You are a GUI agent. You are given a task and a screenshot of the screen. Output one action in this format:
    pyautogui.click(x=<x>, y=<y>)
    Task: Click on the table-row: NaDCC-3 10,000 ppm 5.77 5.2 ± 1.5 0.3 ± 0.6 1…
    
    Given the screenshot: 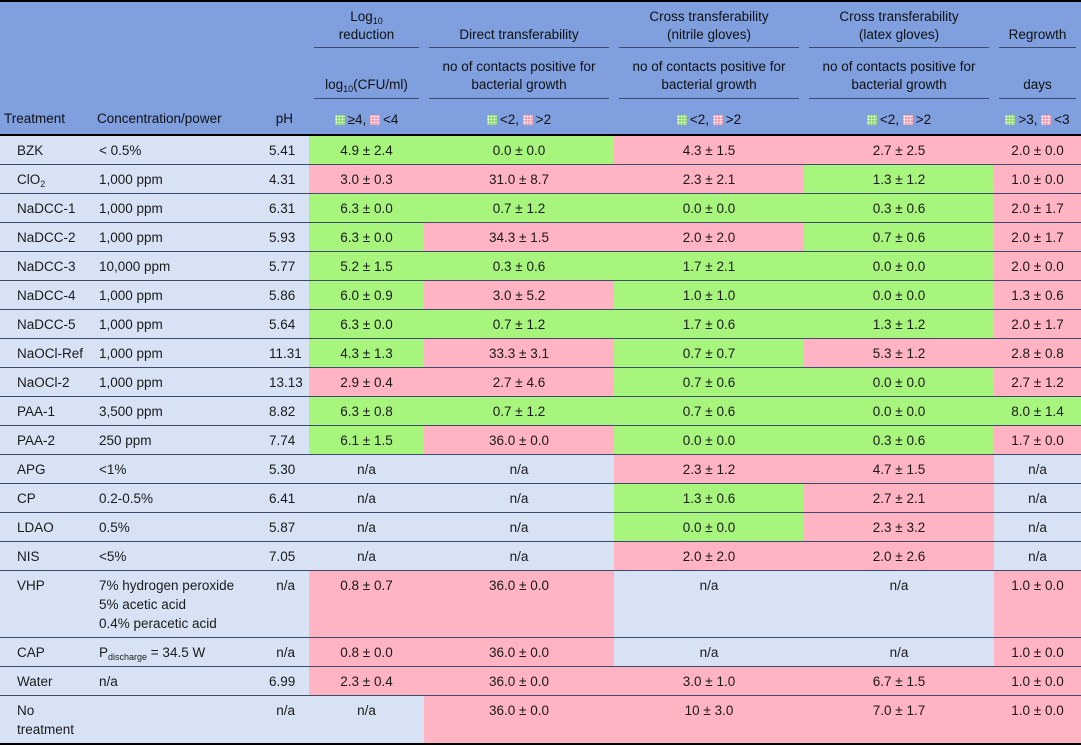 What is the action you would take?
    pyautogui.click(x=540, y=266)
    